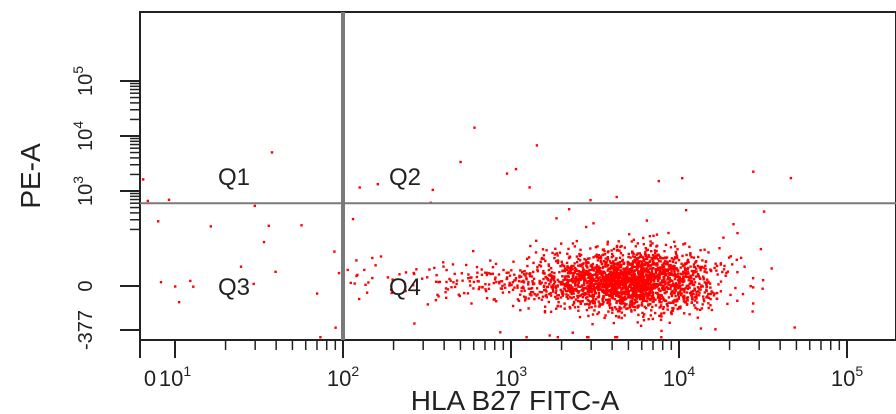 This screenshot has width=896, height=414. Describe the element at coordinates (847, 377) in the screenshot. I see `x-tick-label: 105` at that location.